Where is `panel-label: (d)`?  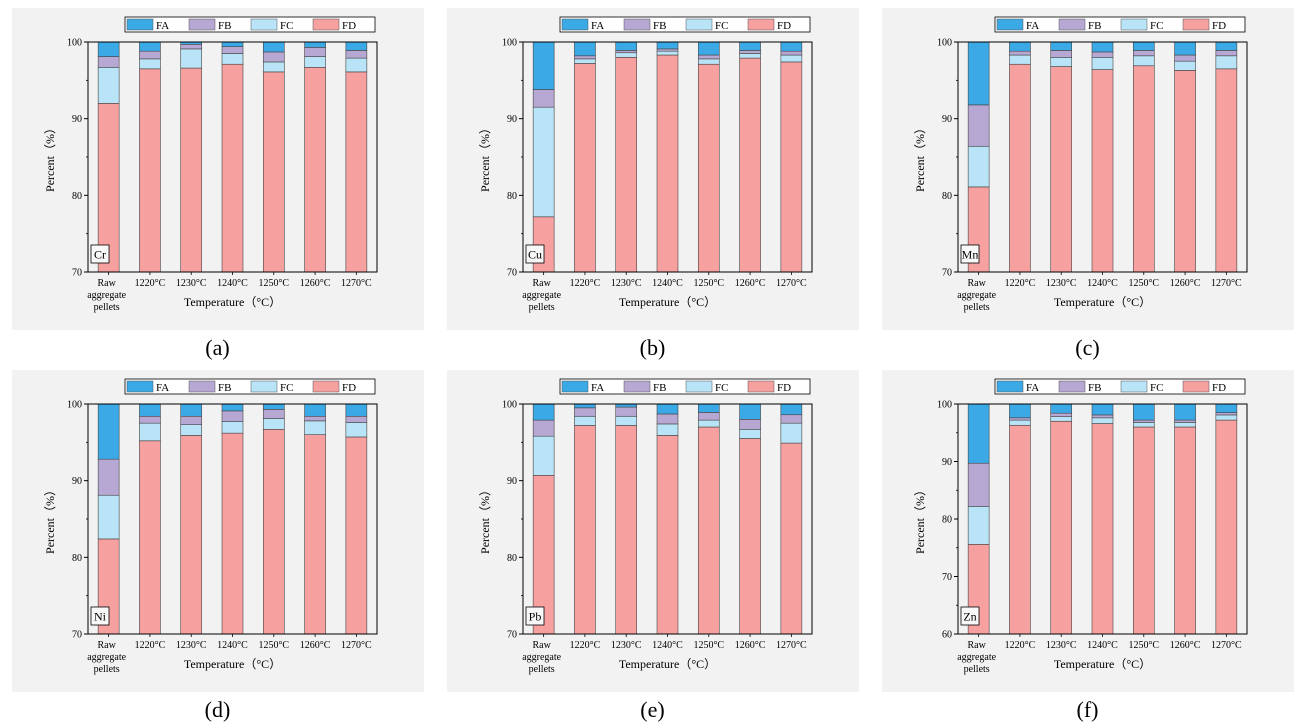
panel-label: (d) is located at coordinates (217, 709).